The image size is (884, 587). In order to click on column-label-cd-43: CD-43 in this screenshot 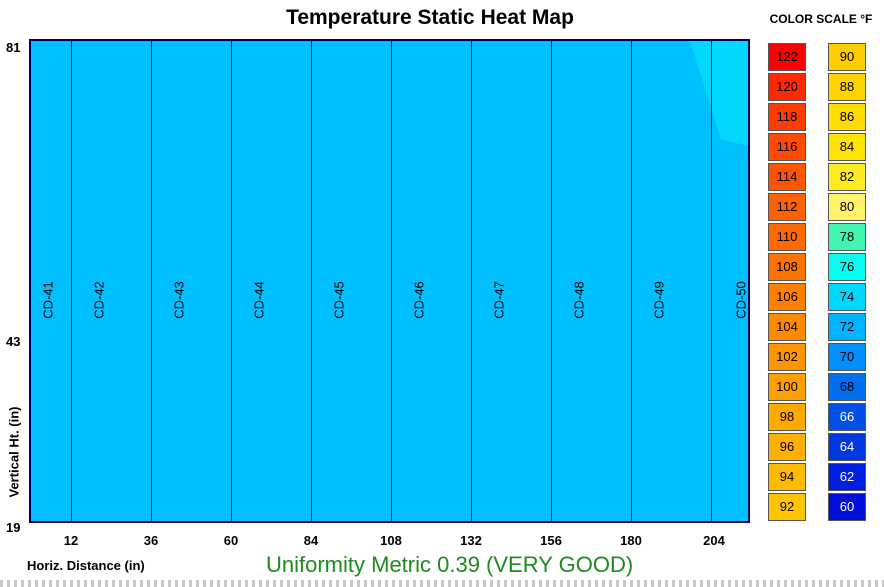, I will do `click(179, 300)`.